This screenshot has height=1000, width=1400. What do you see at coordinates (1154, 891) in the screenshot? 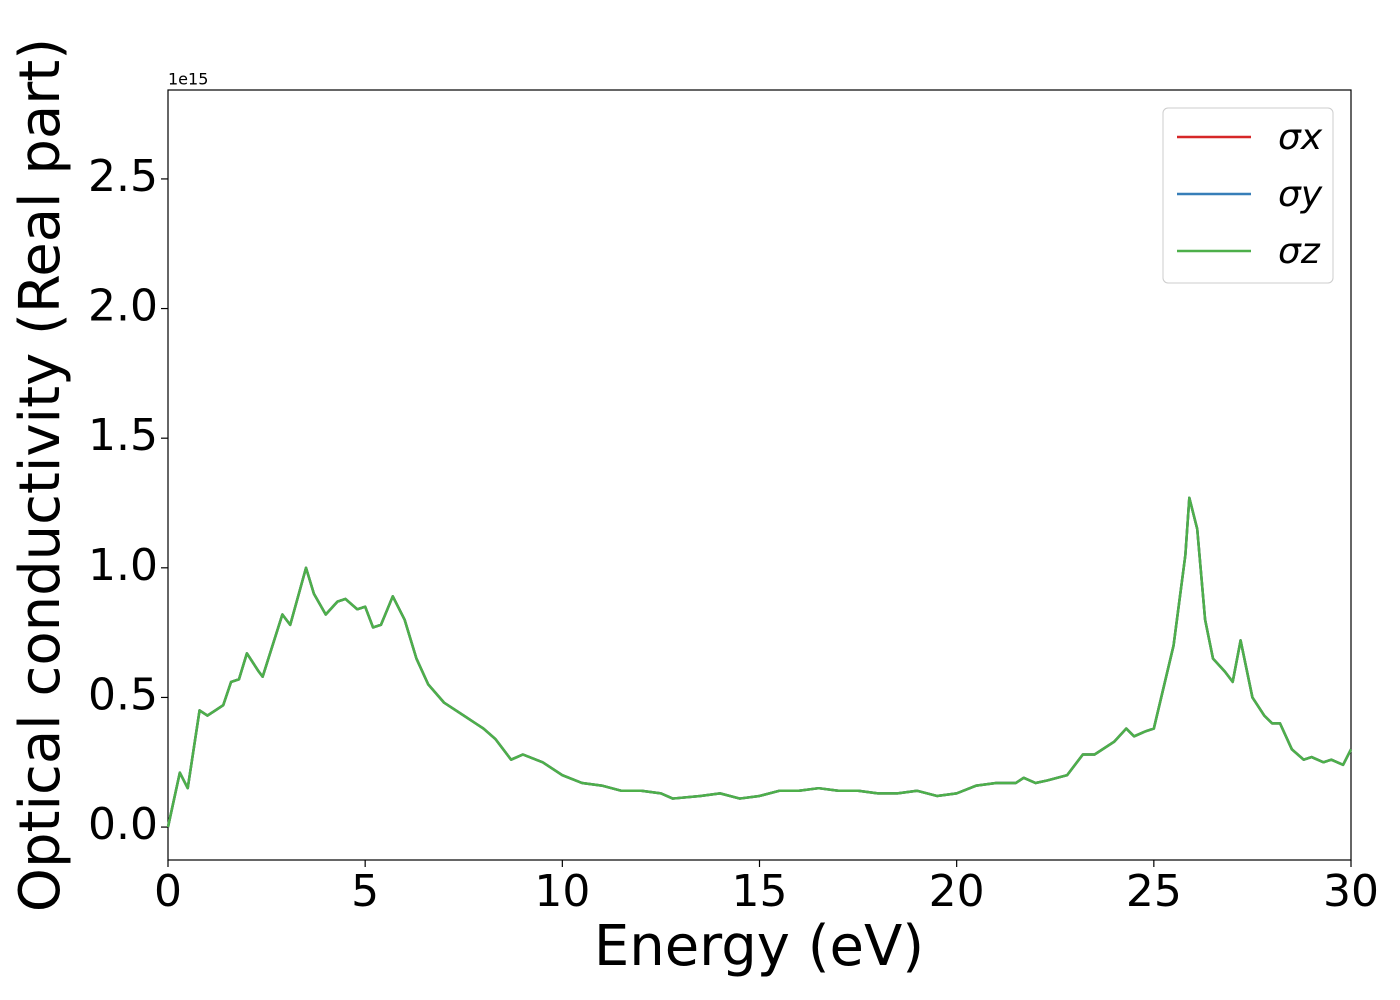
I see `x-tick-label: 25` at bounding box center [1154, 891].